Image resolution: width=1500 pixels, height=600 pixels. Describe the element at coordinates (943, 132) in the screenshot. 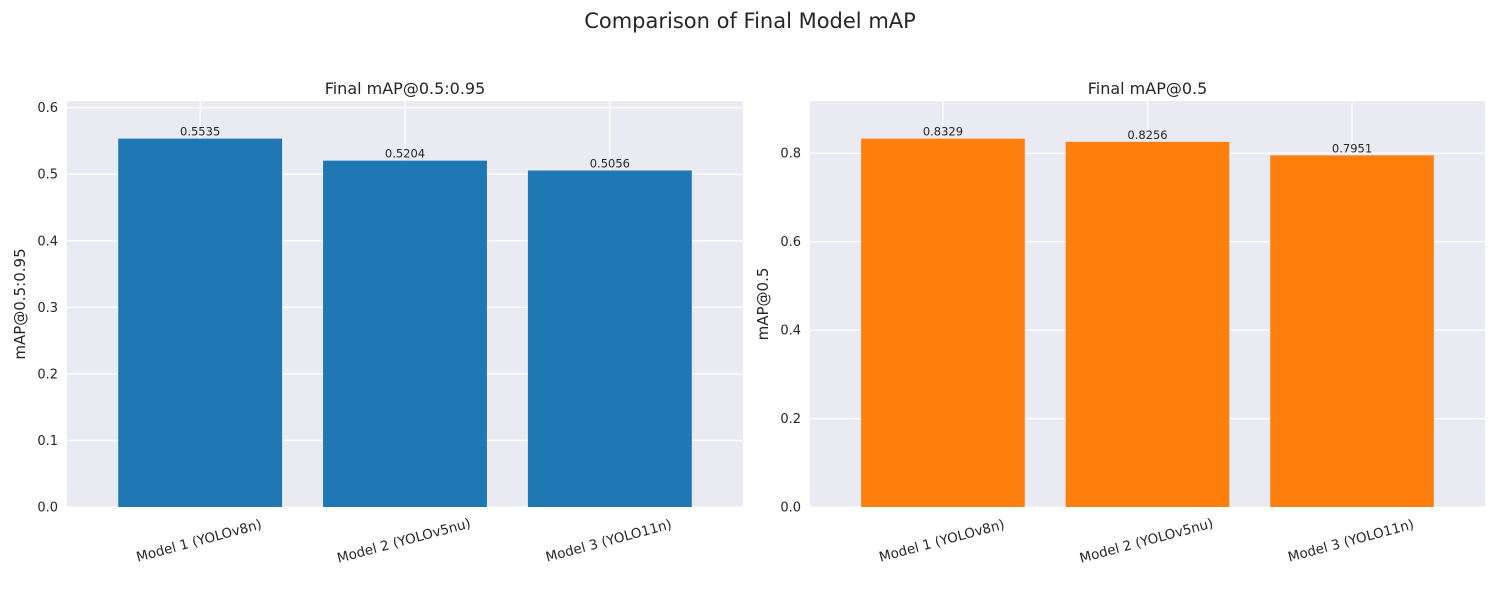

I see `bar-value-label: 0.8329` at that location.